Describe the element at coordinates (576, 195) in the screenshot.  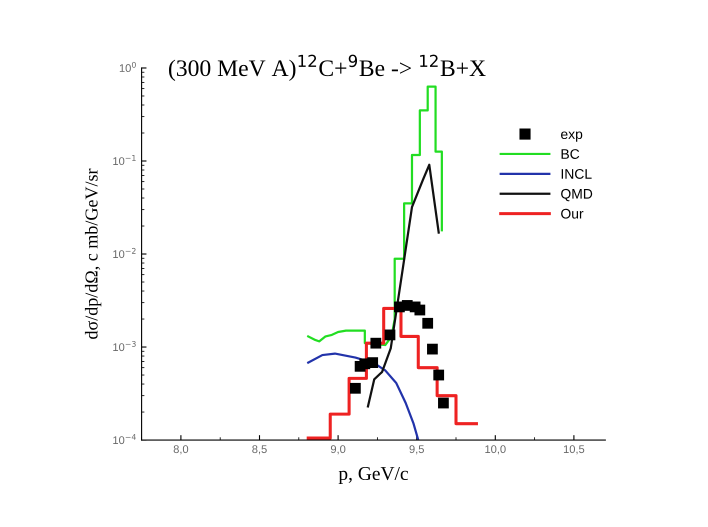
I see `legend-label: QMD` at that location.